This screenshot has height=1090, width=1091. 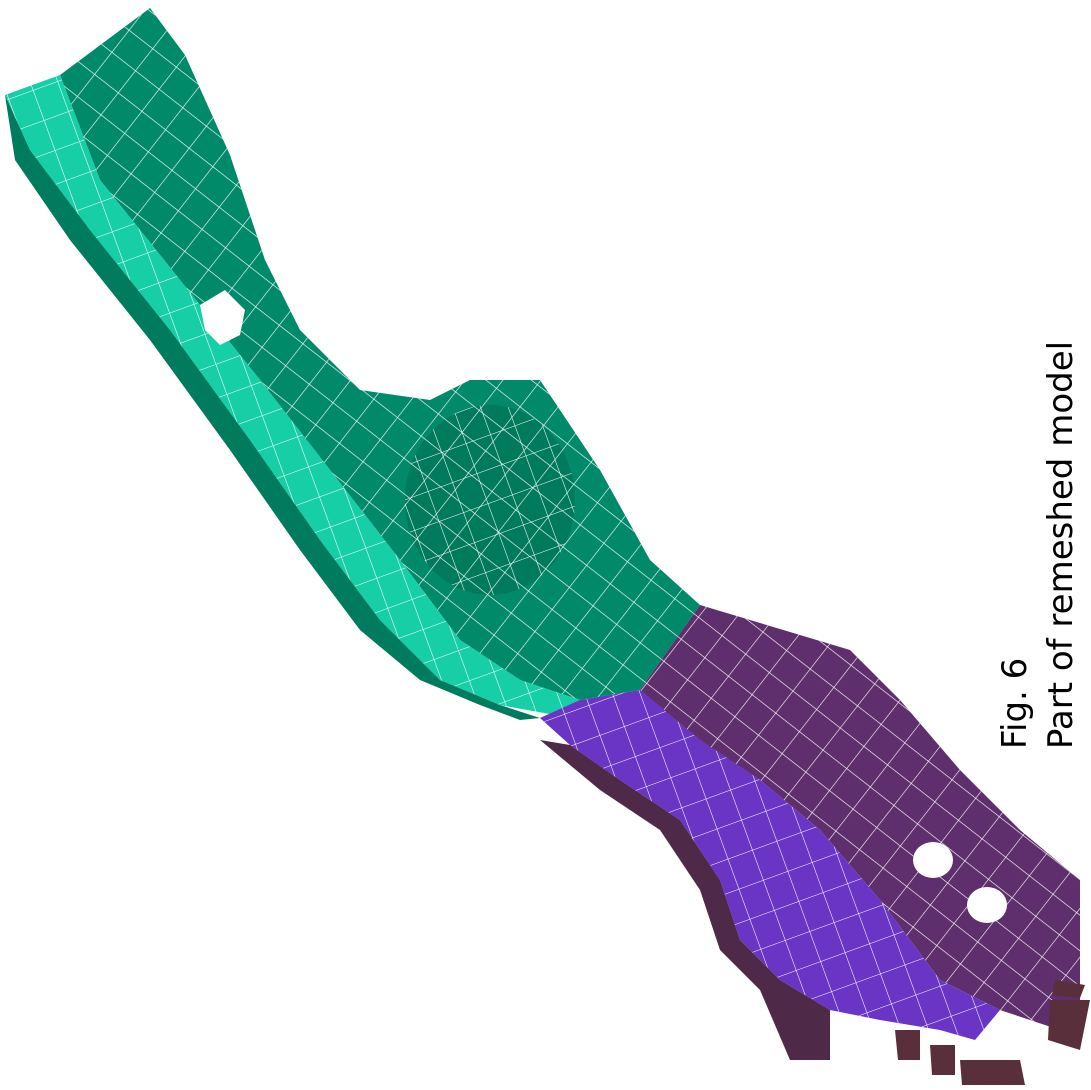 I want to click on green-hole, so click(x=222, y=317).